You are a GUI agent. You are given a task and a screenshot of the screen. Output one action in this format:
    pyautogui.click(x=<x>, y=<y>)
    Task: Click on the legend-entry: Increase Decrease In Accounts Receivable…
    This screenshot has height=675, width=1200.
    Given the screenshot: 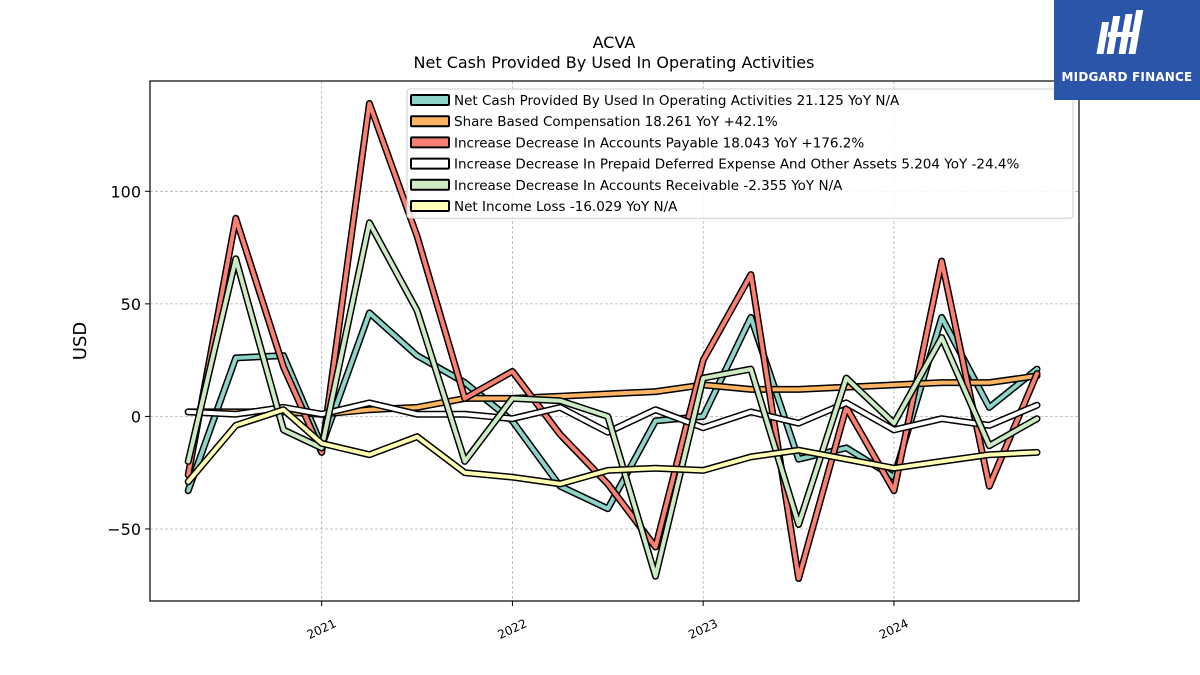 What is the action you would take?
    pyautogui.click(x=648, y=186)
    